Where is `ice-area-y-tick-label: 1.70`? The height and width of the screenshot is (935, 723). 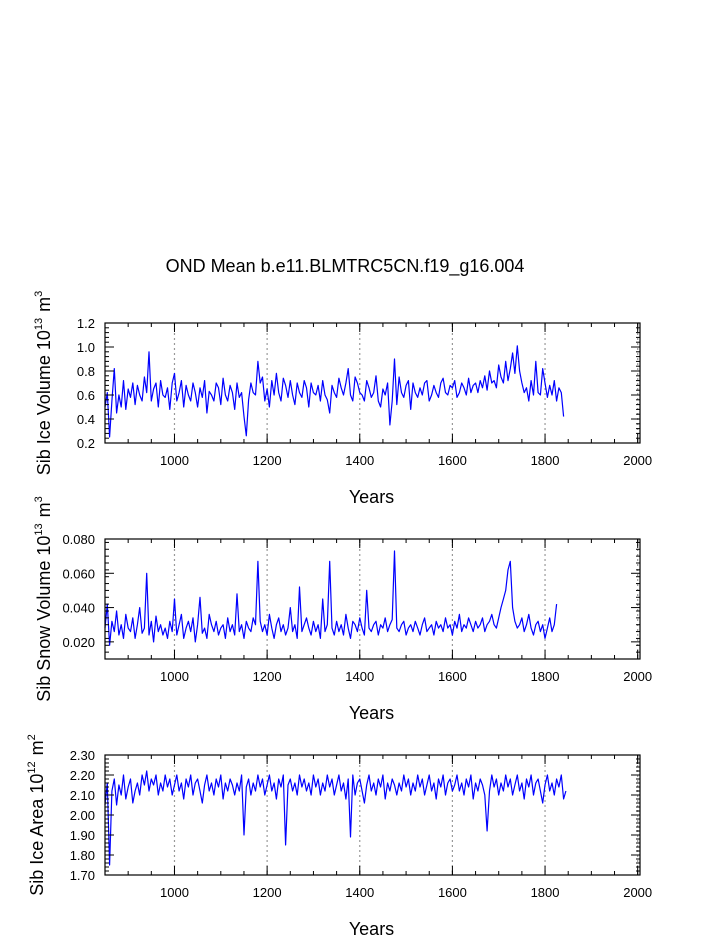
ice-area-y-tick-label: 1.70 is located at coordinates (82, 875).